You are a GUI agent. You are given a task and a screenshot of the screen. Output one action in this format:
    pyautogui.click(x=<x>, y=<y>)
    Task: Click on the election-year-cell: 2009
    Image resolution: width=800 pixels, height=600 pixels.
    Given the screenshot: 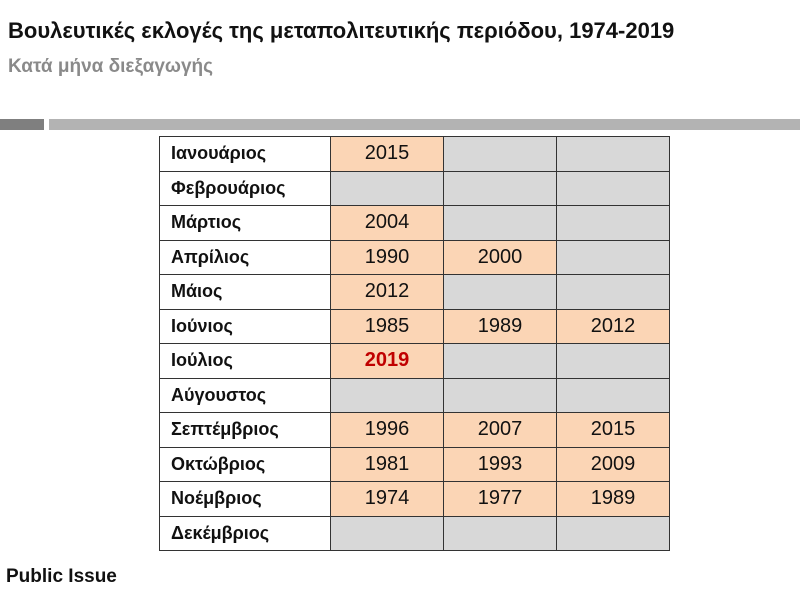 What is the action you would take?
    pyautogui.click(x=613, y=464)
    